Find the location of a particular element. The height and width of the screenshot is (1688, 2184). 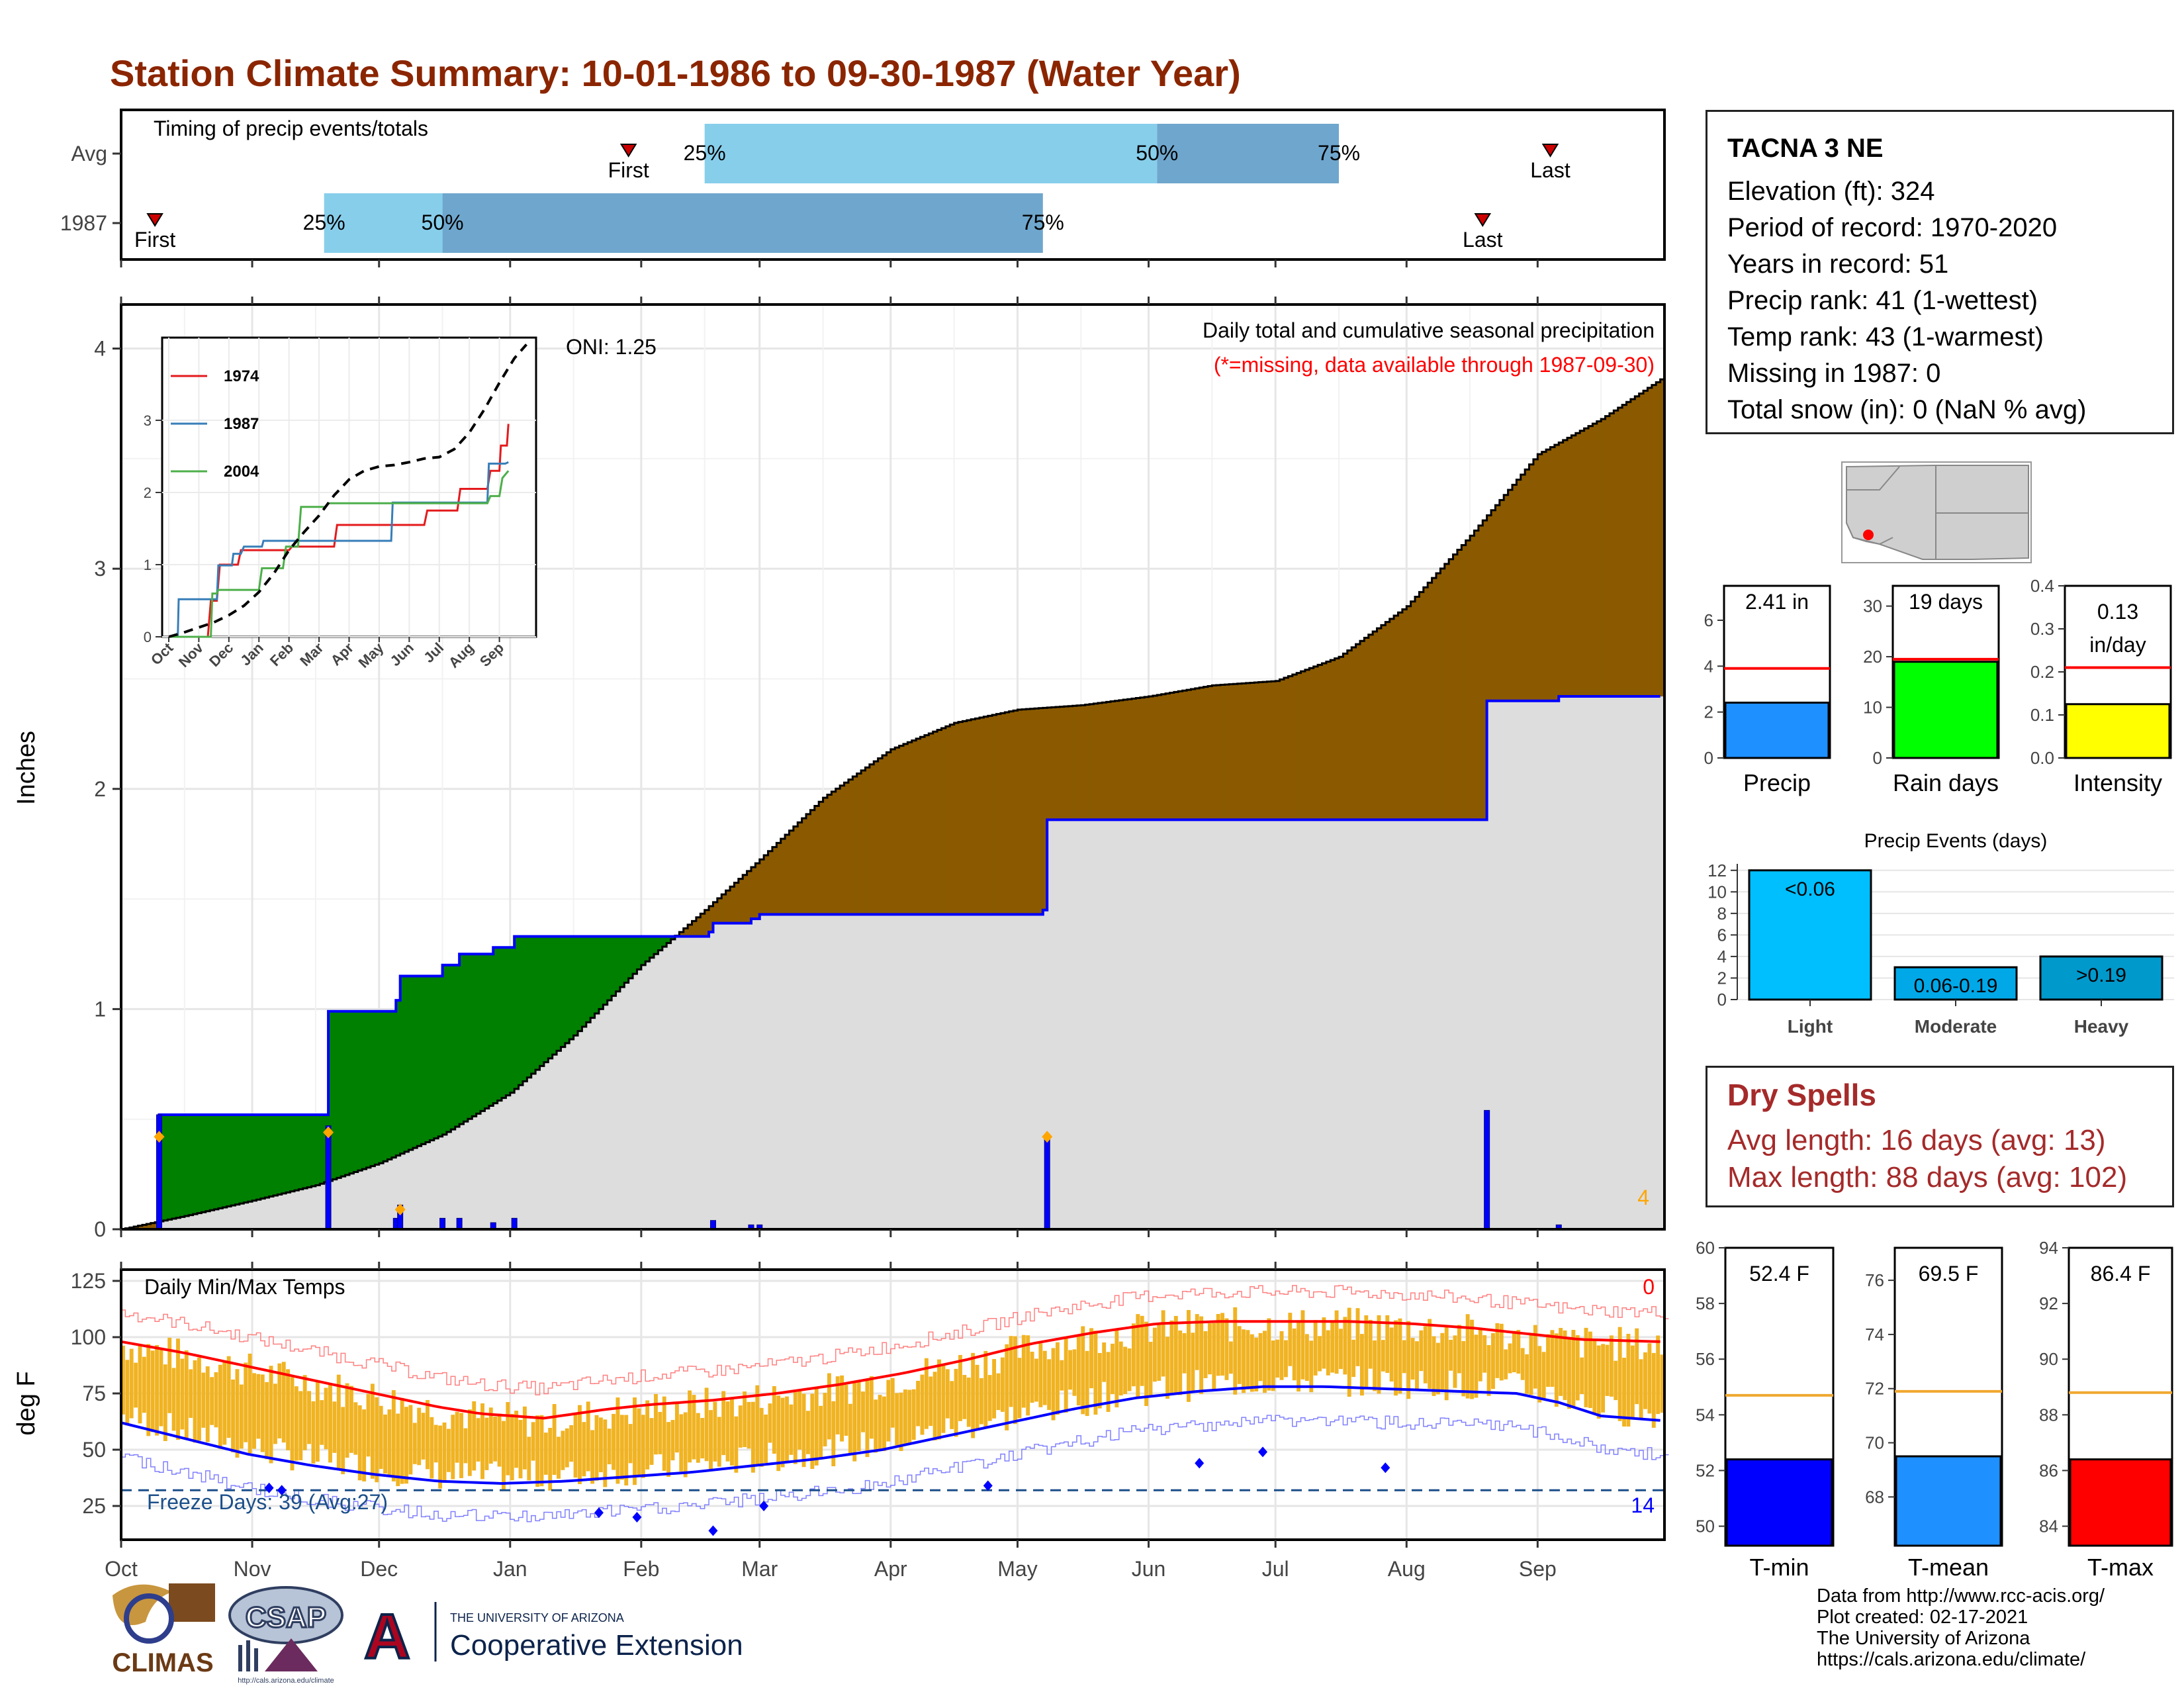

events-y-tick-label: 0 is located at coordinates (1722, 999).